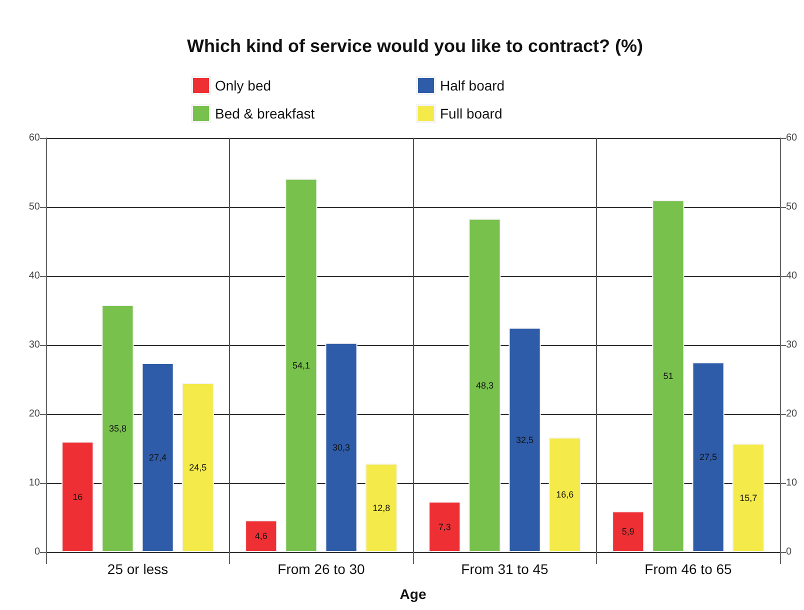  I want to click on data-label: 4,6, so click(261, 536).